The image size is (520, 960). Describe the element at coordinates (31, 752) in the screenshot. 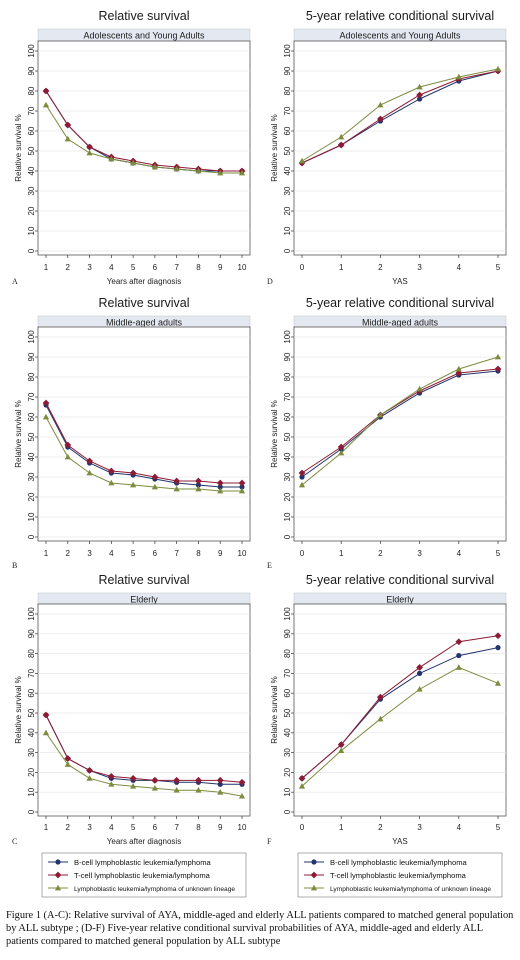

I see `y-tick-label: 30` at that location.